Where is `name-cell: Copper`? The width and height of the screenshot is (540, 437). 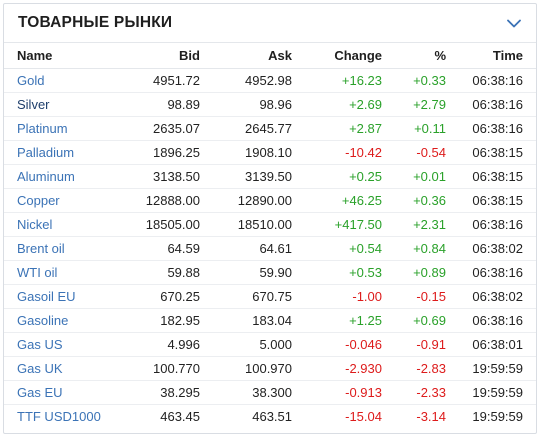
name-cell: Copper is located at coordinates (54, 201).